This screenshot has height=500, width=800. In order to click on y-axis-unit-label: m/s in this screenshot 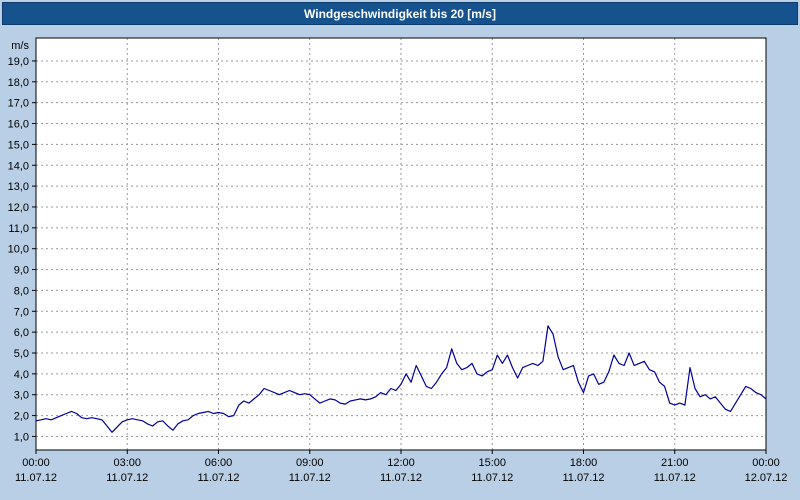, I will do `click(20, 46)`.